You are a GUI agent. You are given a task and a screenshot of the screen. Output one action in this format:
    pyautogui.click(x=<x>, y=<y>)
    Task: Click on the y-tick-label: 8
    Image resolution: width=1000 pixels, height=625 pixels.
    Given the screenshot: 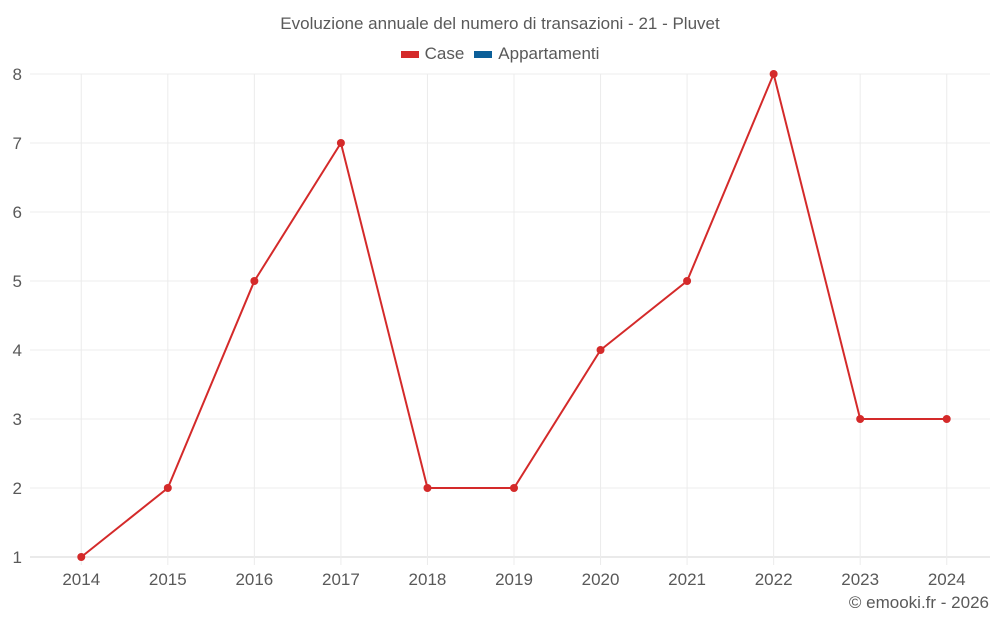 What is the action you would take?
    pyautogui.click(x=17, y=74)
    